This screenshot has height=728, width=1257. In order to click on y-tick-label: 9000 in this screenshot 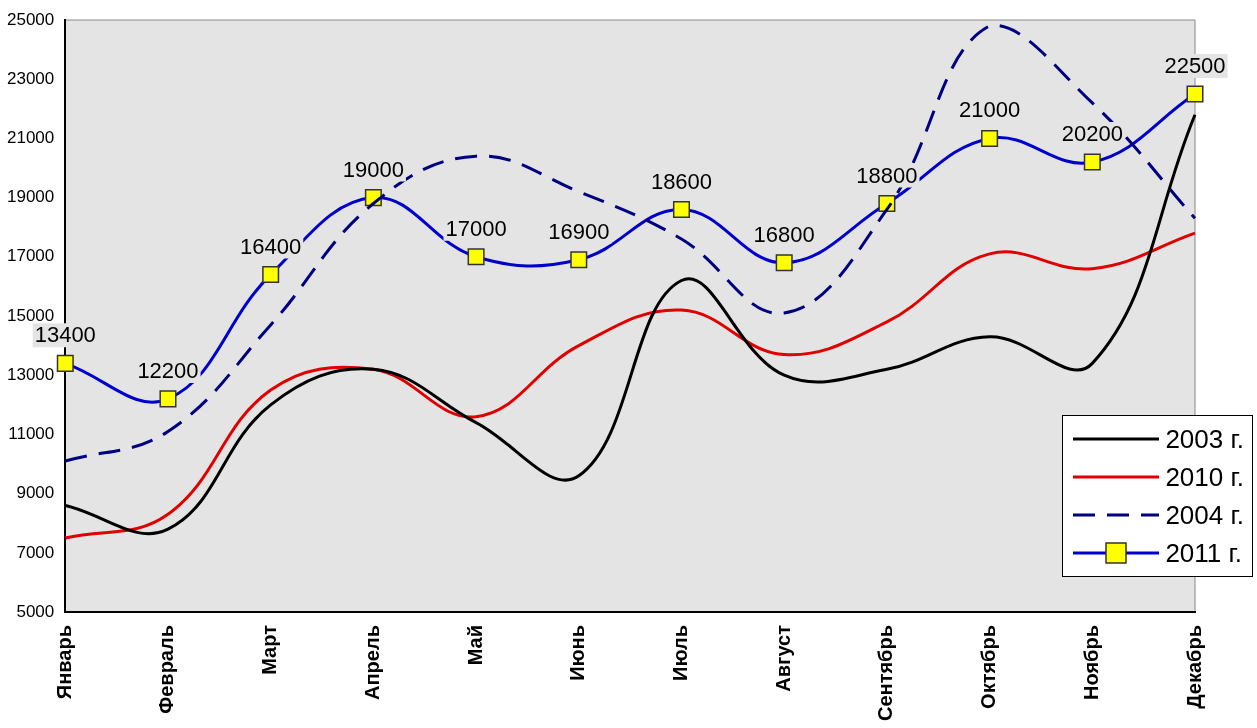, I will do `click(35, 493)`.